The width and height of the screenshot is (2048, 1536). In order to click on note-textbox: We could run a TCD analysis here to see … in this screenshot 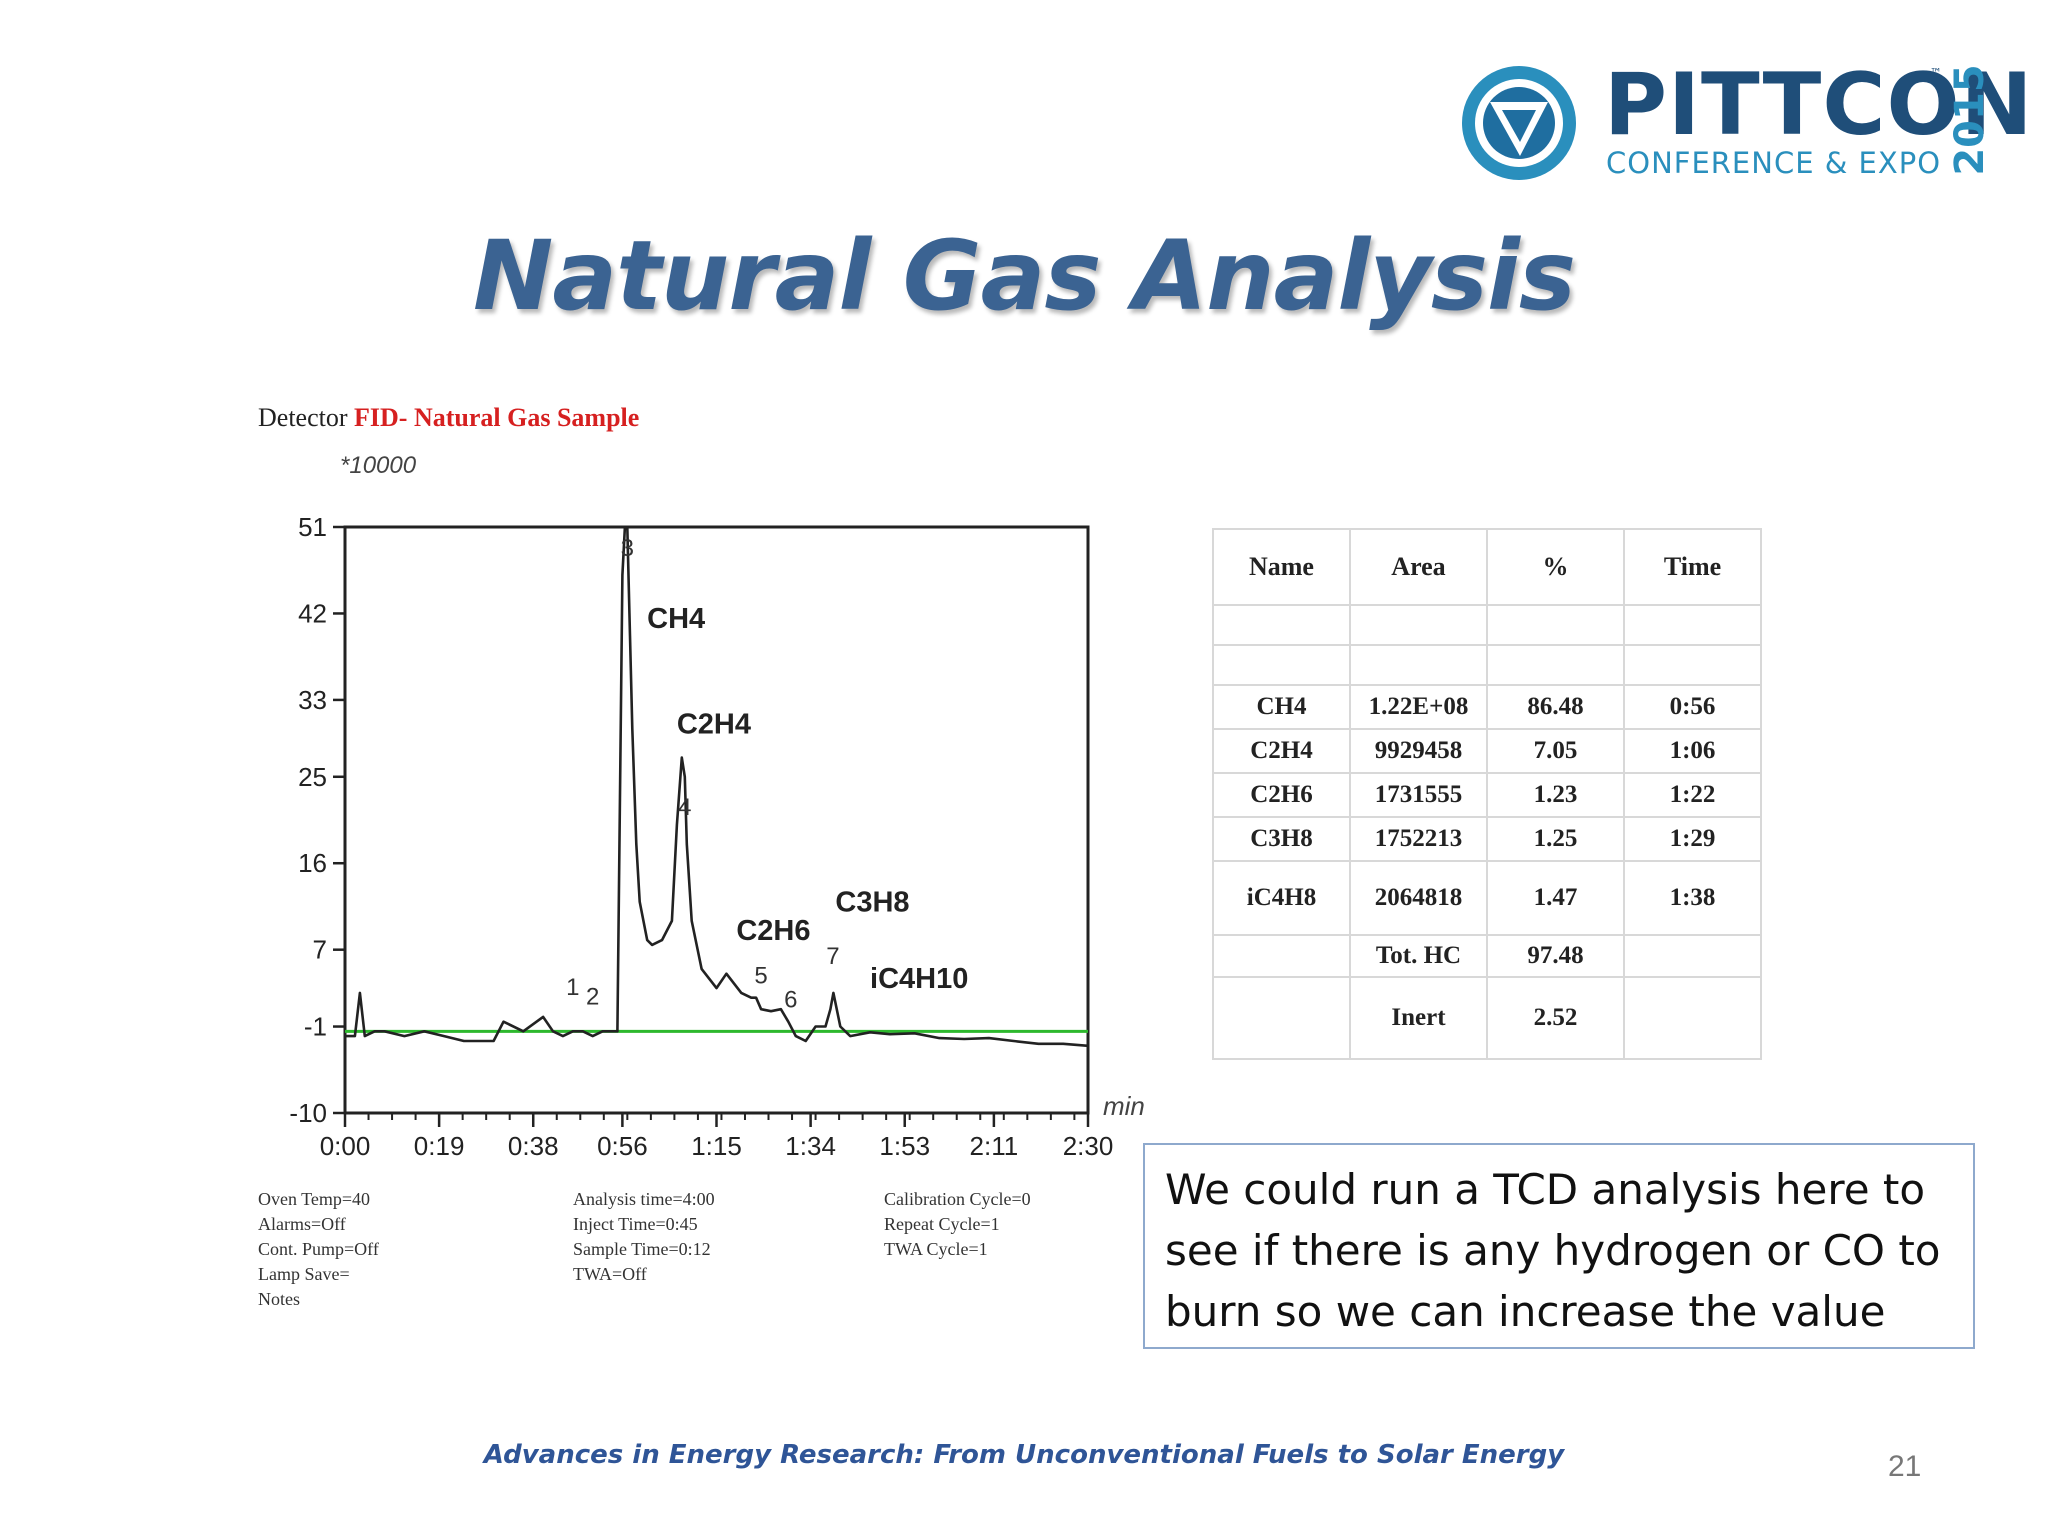, I will do `click(1559, 1246)`.